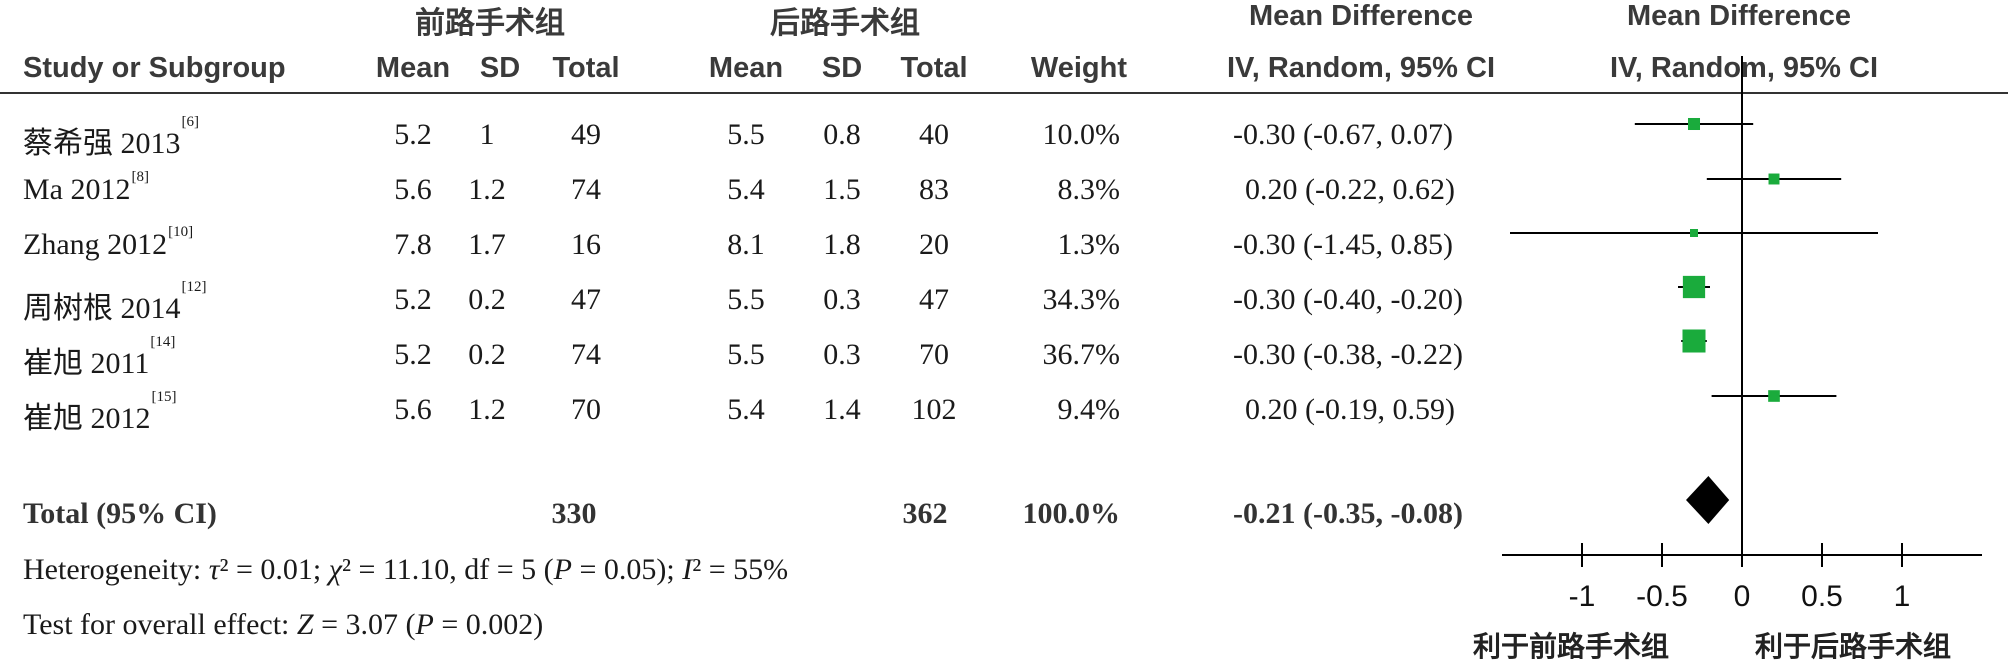 Image resolution: width=2008 pixels, height=665 pixels. I want to click on study-label: 蔡希强 2013, so click(102, 143).